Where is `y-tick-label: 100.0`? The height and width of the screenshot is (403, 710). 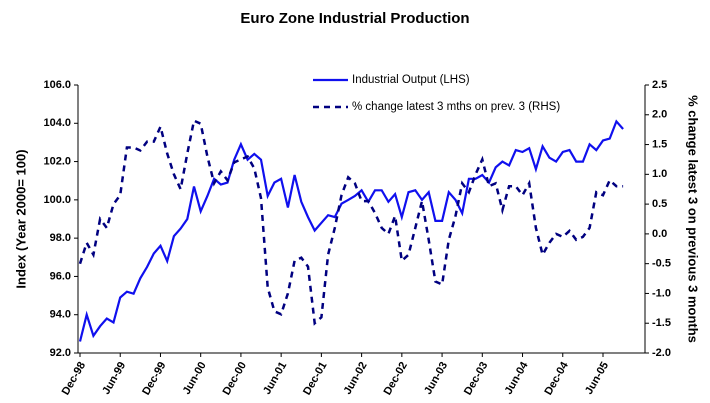 y-tick-label: 100.0 is located at coordinates (57, 200).